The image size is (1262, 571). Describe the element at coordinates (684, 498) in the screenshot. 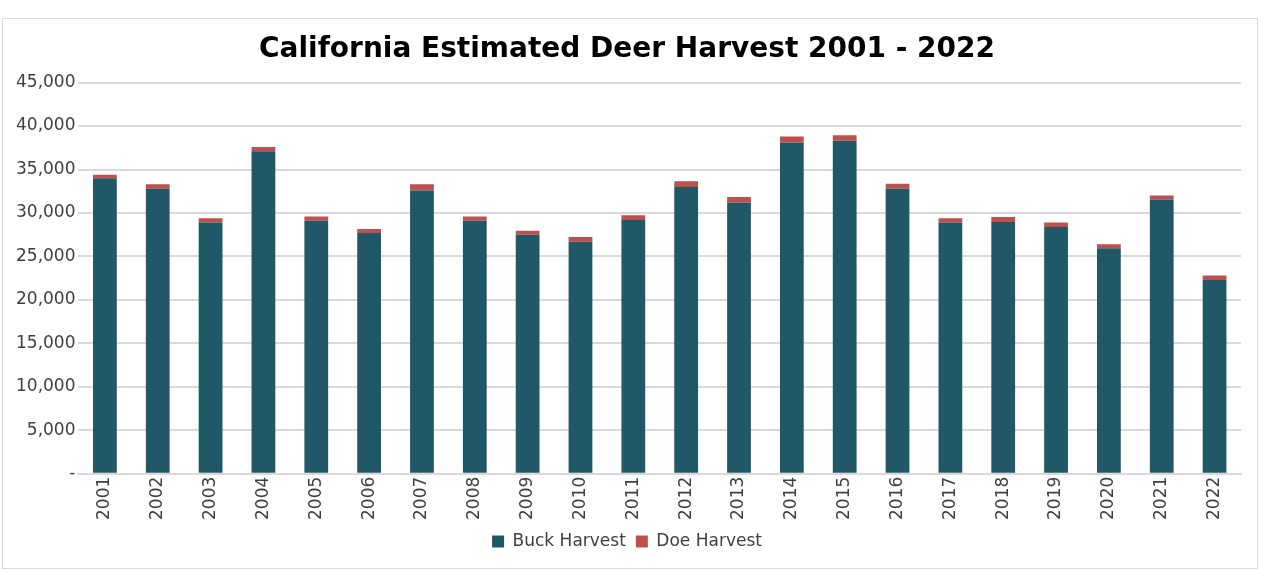

I see `x-tick-label: 2012` at that location.